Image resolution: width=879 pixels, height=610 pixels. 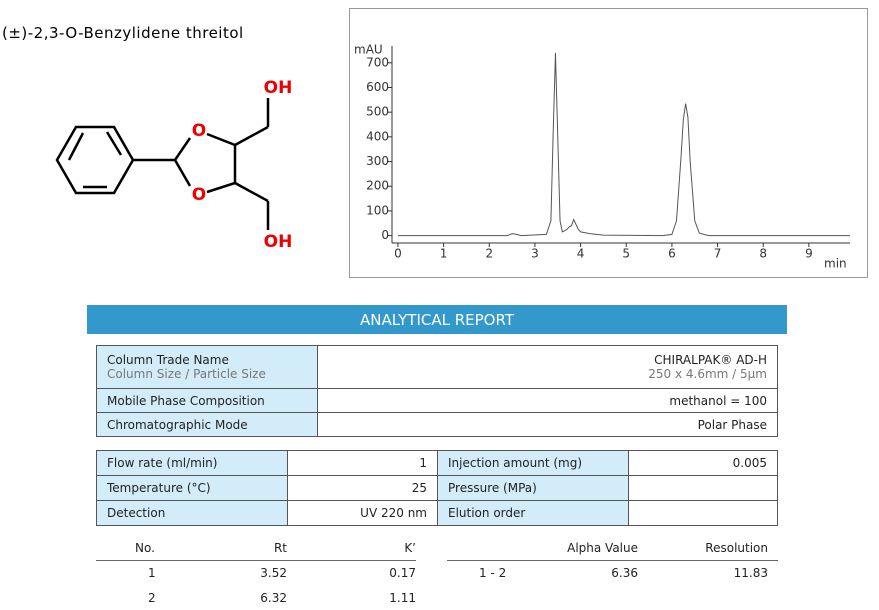 What do you see at coordinates (377, 112) in the screenshot?
I see `y-tick-label: 500` at bounding box center [377, 112].